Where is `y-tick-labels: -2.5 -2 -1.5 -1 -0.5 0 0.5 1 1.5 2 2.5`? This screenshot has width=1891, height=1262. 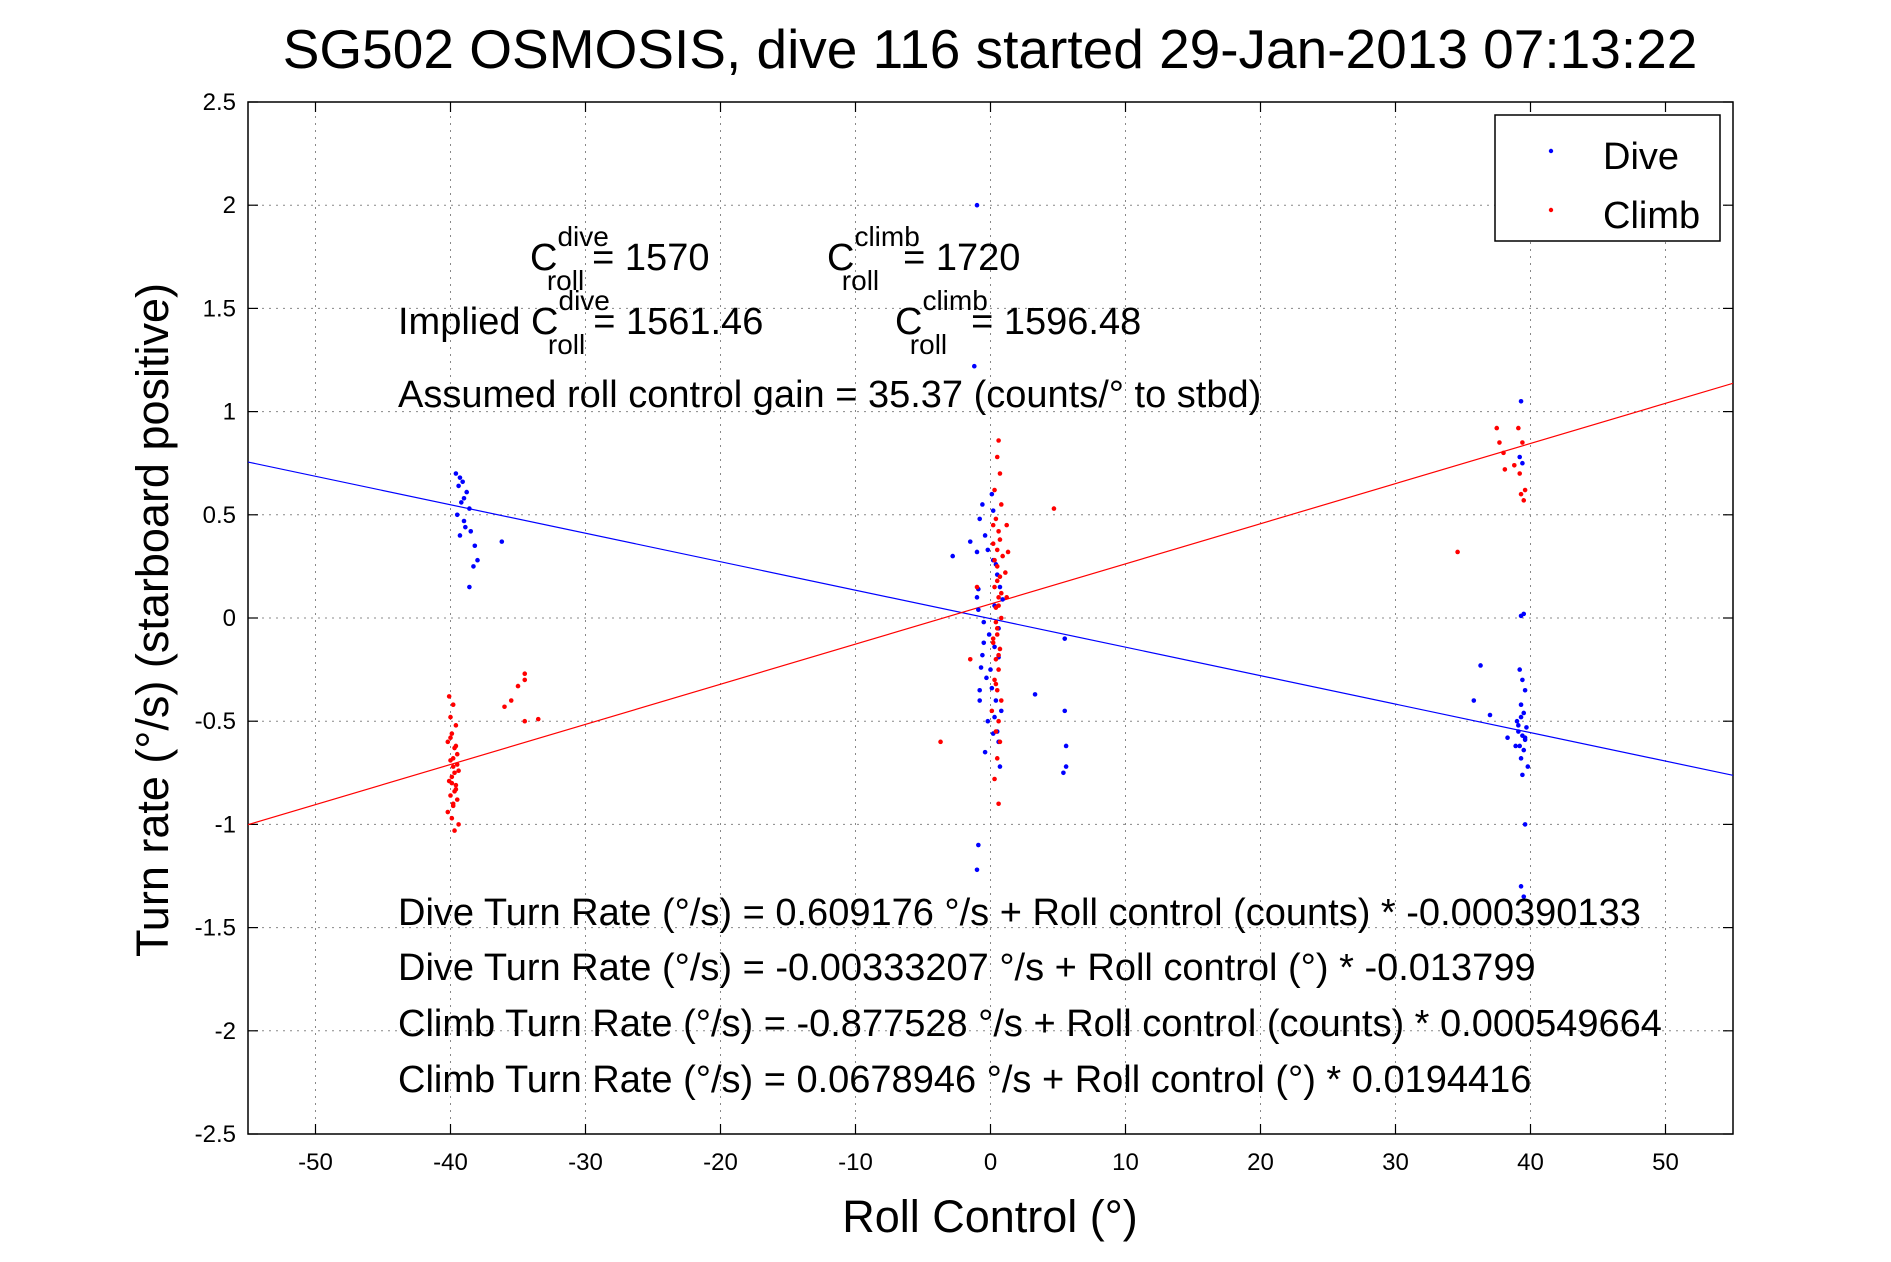 y-tick-labels: -2.5 -2 -1.5 -1 -0.5 0 0.5 1 1.5 2 2.5 is located at coordinates (215, 618).